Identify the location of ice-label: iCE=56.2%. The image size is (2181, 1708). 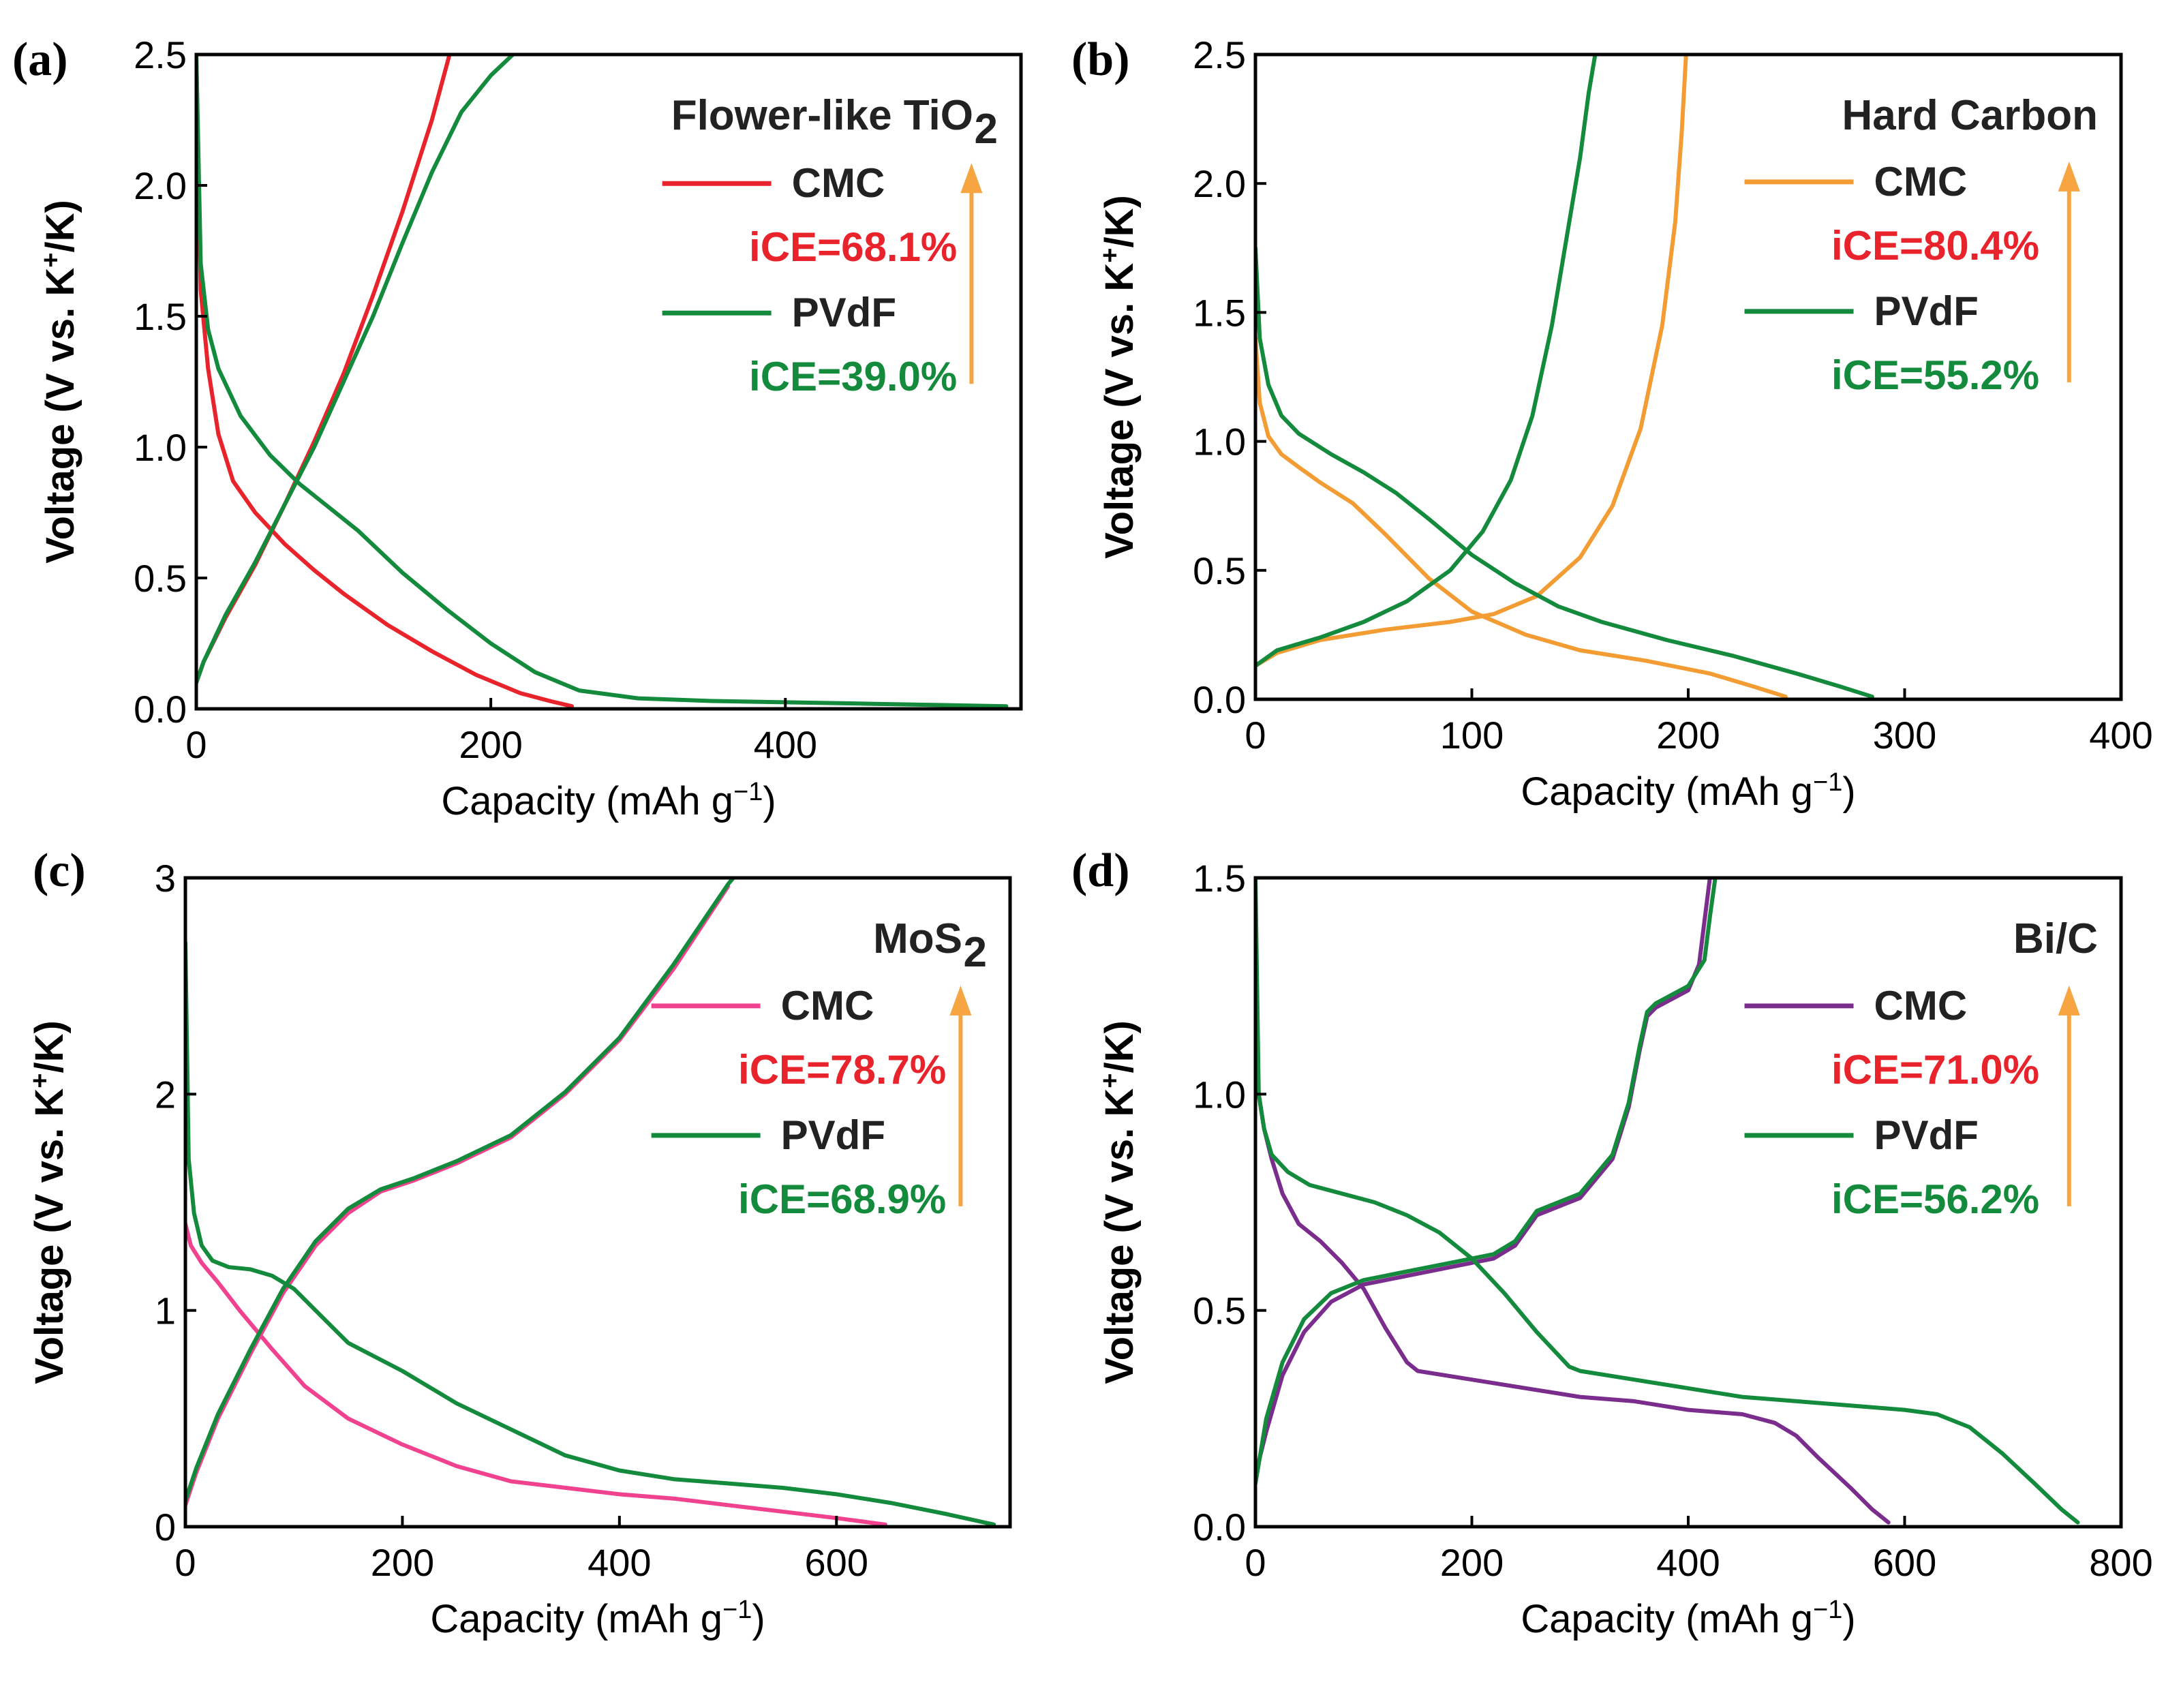
(1935, 1199).